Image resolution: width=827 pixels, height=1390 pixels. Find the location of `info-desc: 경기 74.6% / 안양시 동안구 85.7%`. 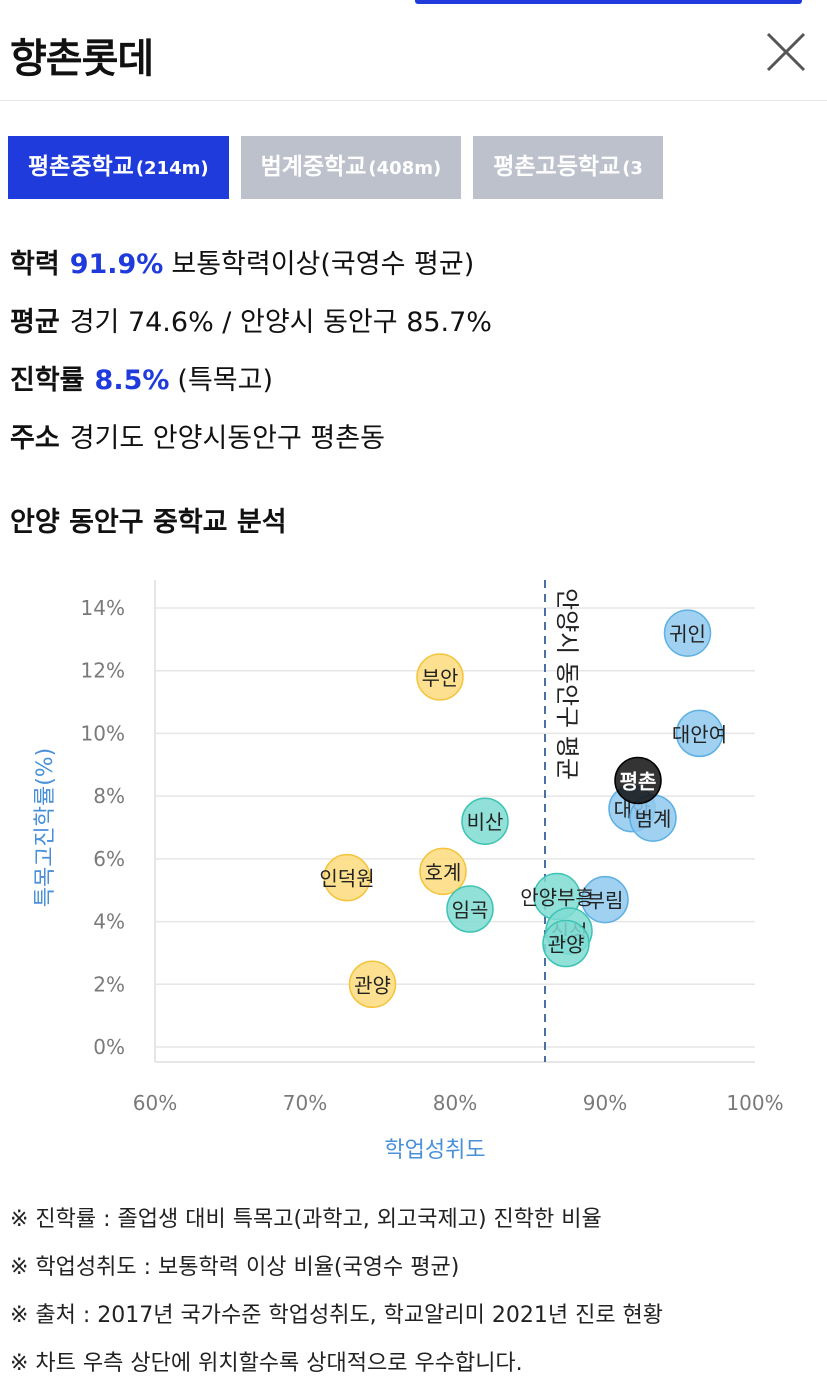

info-desc: 경기 74.6% / 안양시 동안구 85.7% is located at coordinates (280, 322).